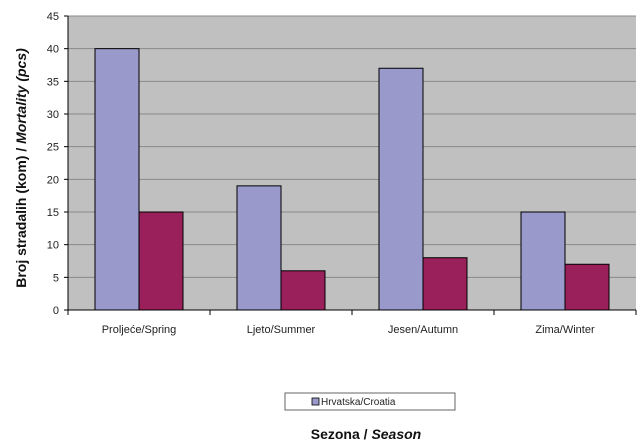 This screenshot has width=642, height=444. Describe the element at coordinates (53, 50) in the screenshot. I see `y-tick-label: 40` at that location.